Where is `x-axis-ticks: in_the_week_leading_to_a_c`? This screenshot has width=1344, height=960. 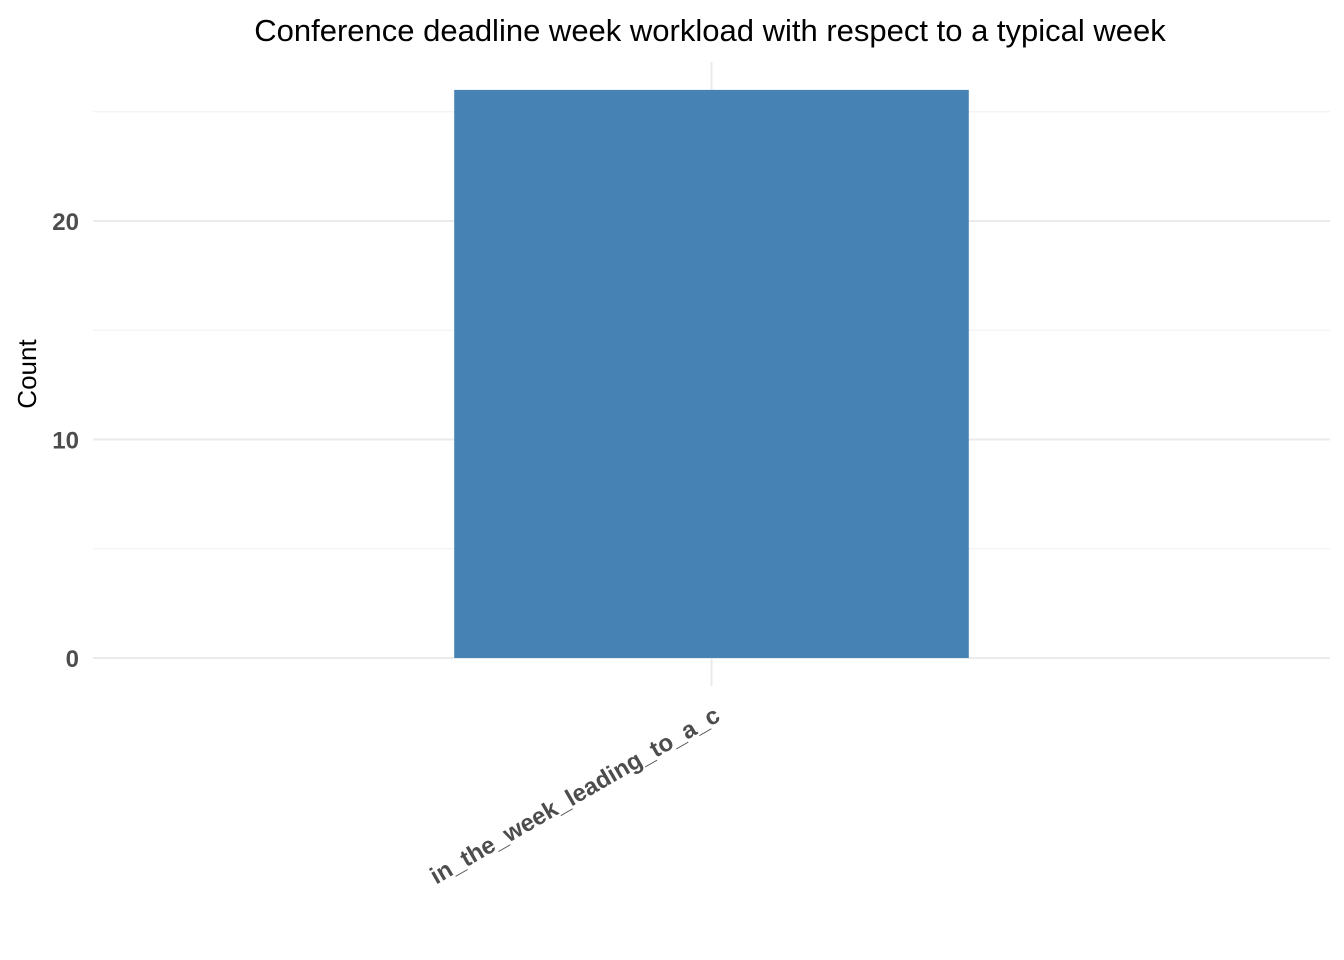
x-axis-ticks: in_the_week_leading_to_a_c is located at coordinates (575, 796).